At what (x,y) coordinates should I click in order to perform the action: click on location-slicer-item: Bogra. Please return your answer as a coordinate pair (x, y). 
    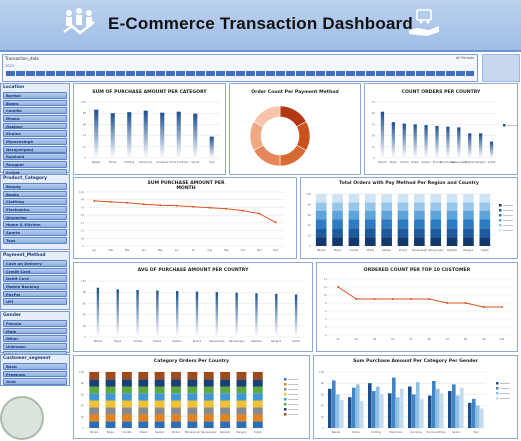
    Looking at the image, I should click on (35, 103).